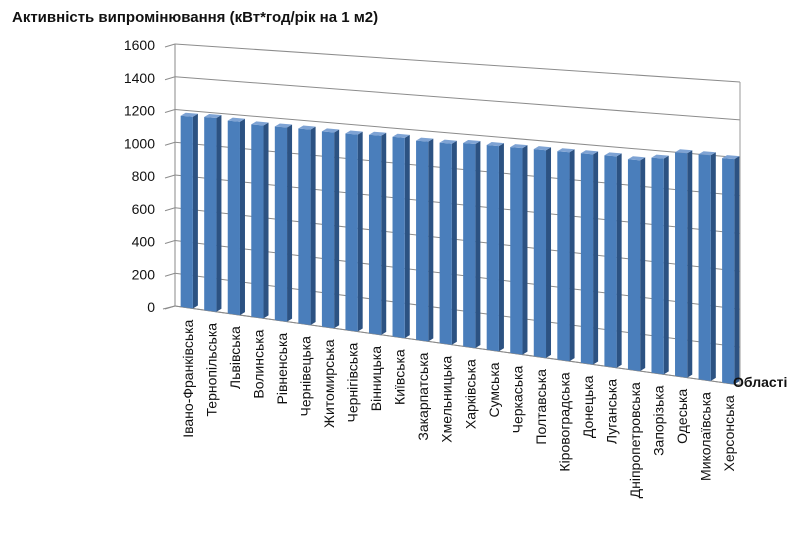 This screenshot has height=539, width=791. I want to click on category-label: Херсонська, so click(729, 433).